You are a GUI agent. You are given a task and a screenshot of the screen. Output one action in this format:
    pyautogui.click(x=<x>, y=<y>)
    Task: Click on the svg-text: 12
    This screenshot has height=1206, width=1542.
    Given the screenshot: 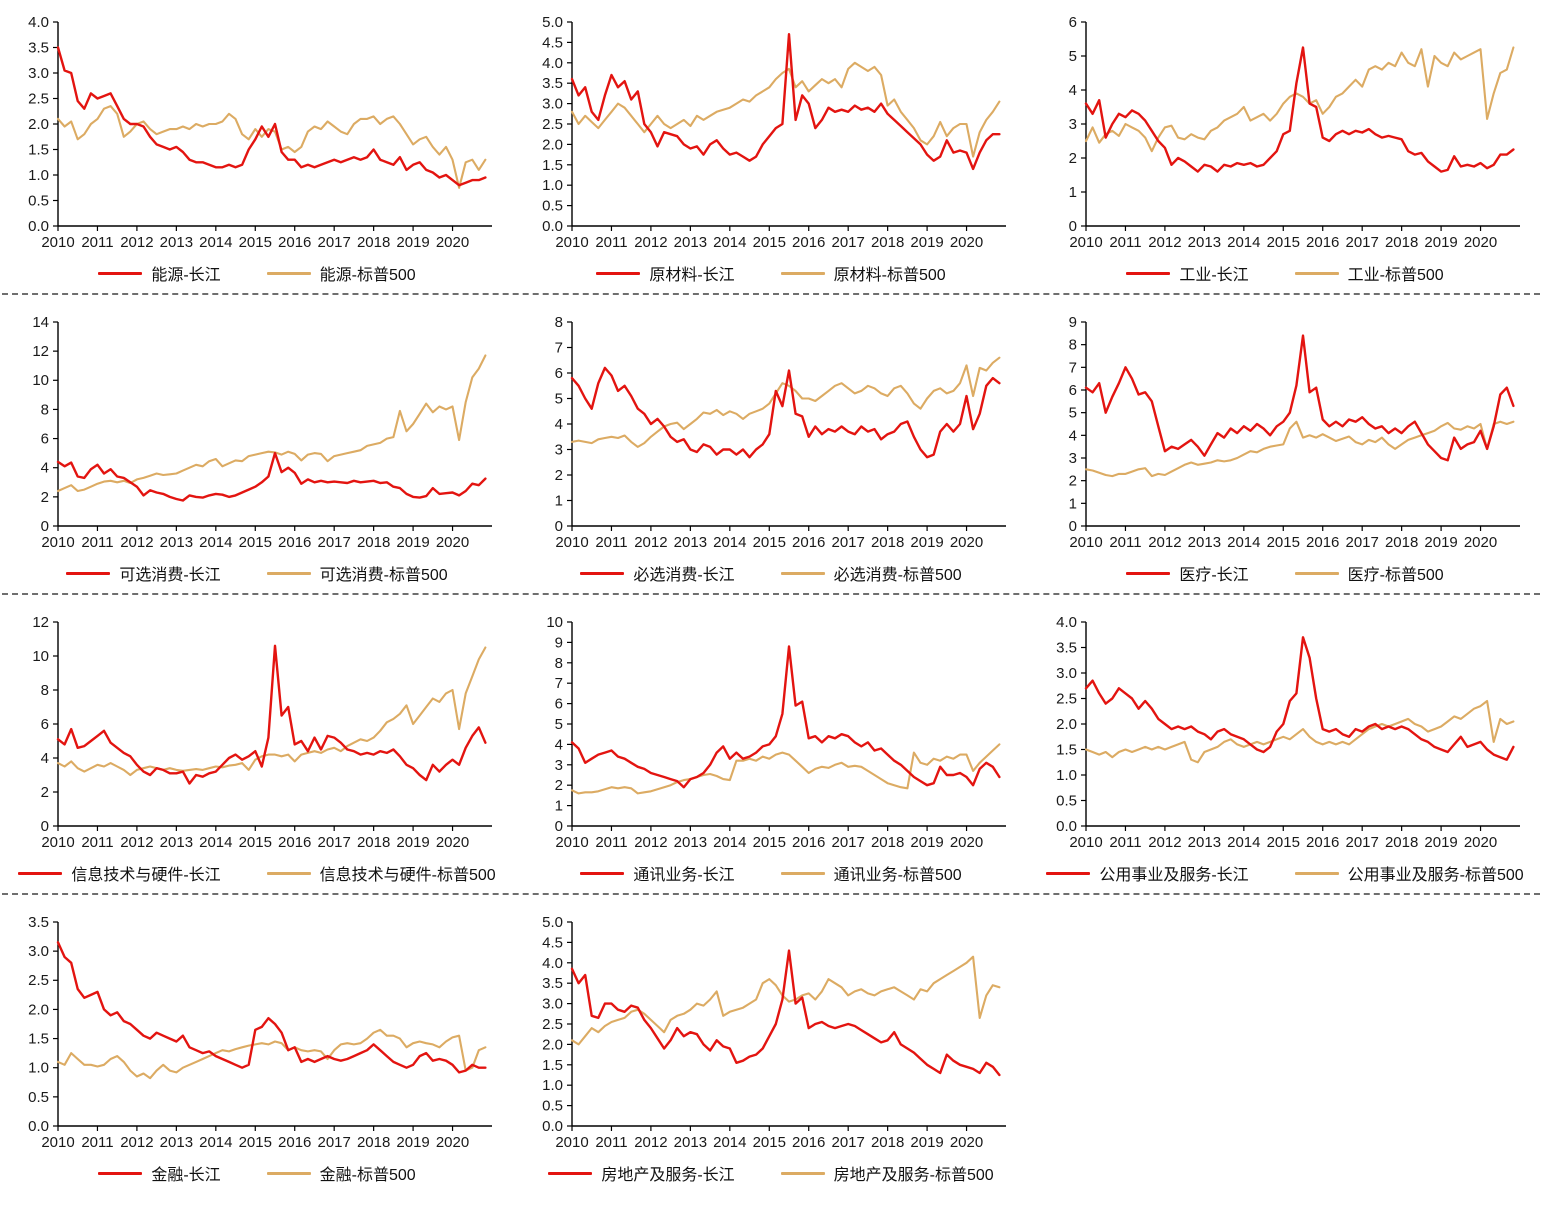 What is the action you would take?
    pyautogui.click(x=40, y=351)
    